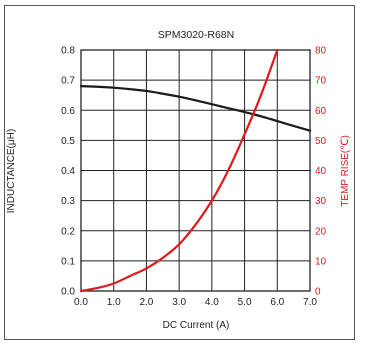  What do you see at coordinates (196, 325) in the screenshot?
I see `x-axis-label: DC Current (A)` at bounding box center [196, 325].